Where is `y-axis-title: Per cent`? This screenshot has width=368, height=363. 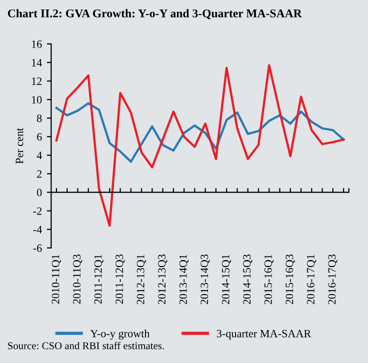
y-axis-title: Per cent is located at coordinates (20, 146).